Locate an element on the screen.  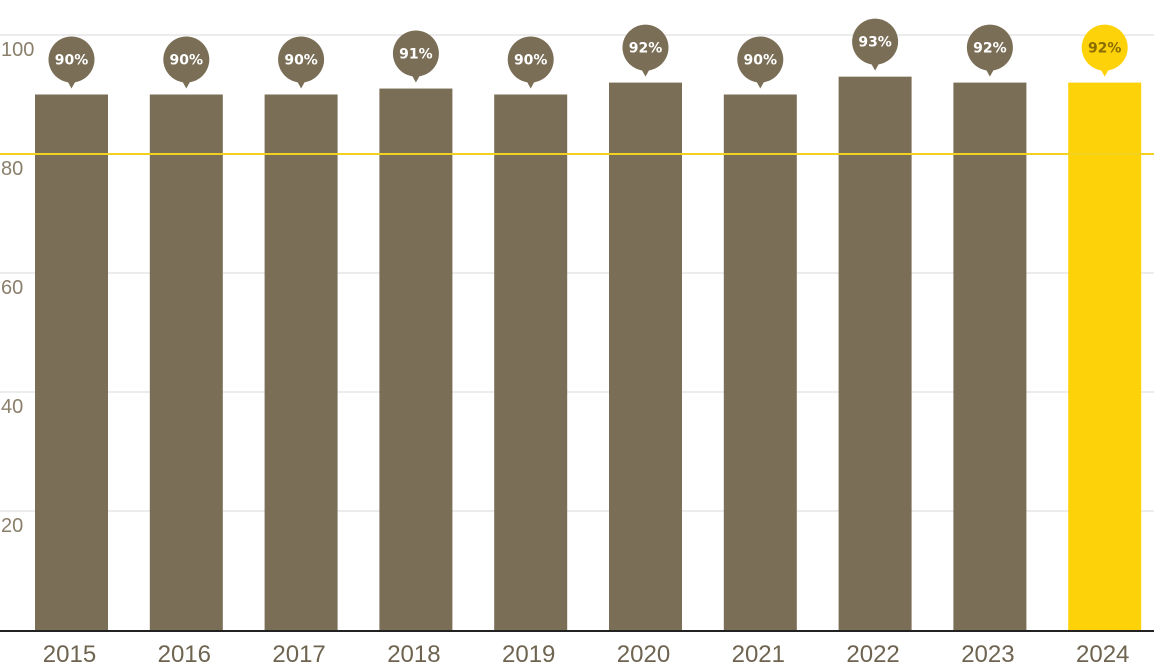
y-tick-label: 40 is located at coordinates (12, 407).